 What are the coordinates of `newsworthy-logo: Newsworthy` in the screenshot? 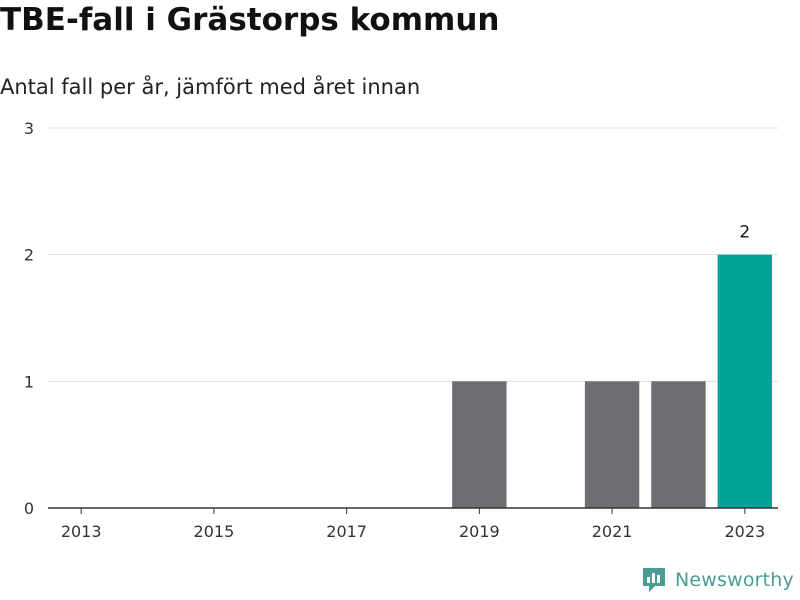 It's located at (717, 580).